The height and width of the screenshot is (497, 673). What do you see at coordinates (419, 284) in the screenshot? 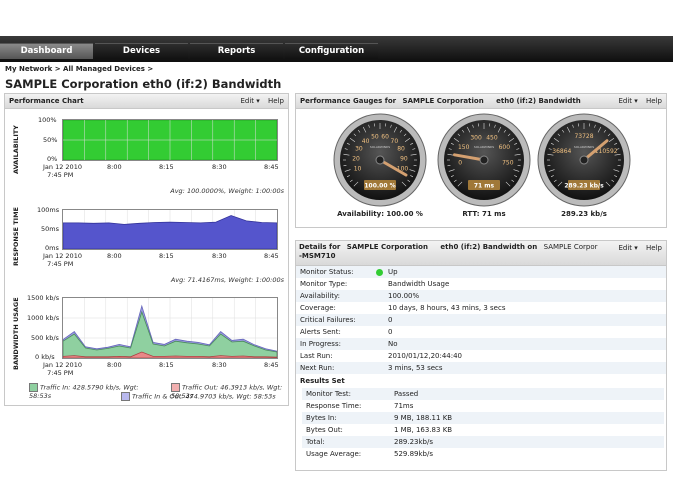
I see `row-value: Bandwidth Usage` at bounding box center [419, 284].